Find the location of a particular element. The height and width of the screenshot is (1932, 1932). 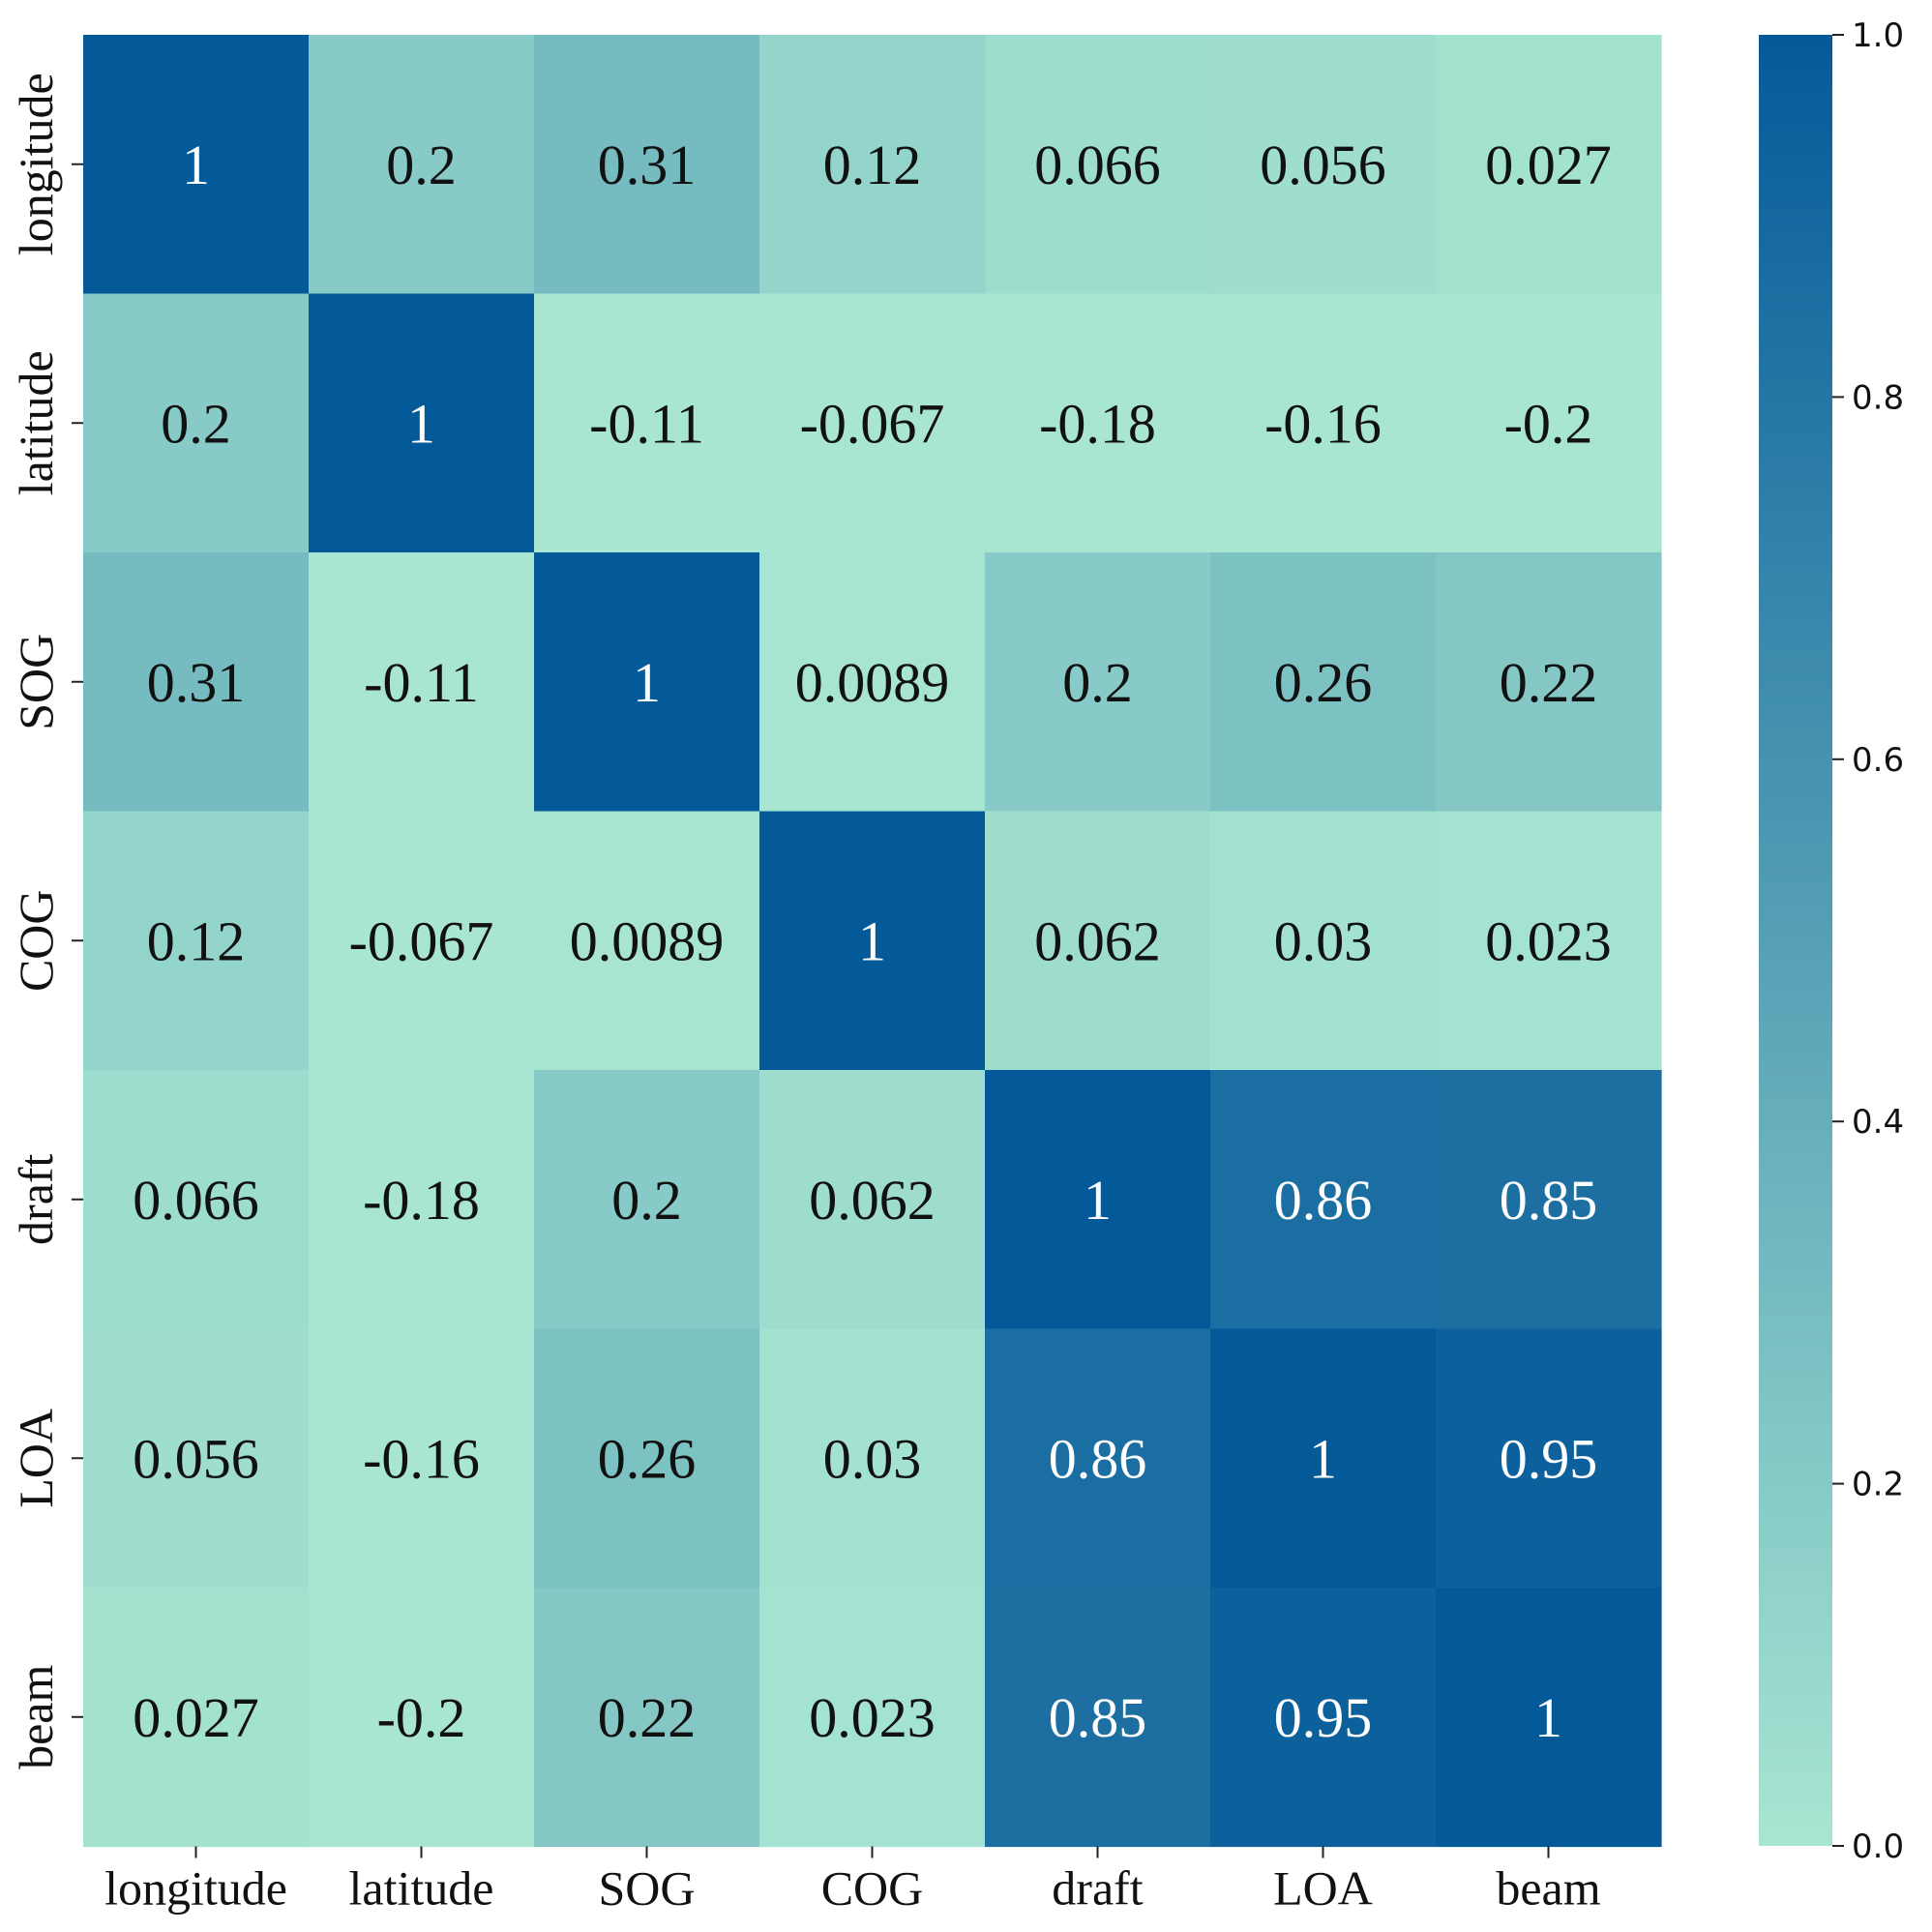

heatmap-cell-COG-draft is located at coordinates (1098, 941).